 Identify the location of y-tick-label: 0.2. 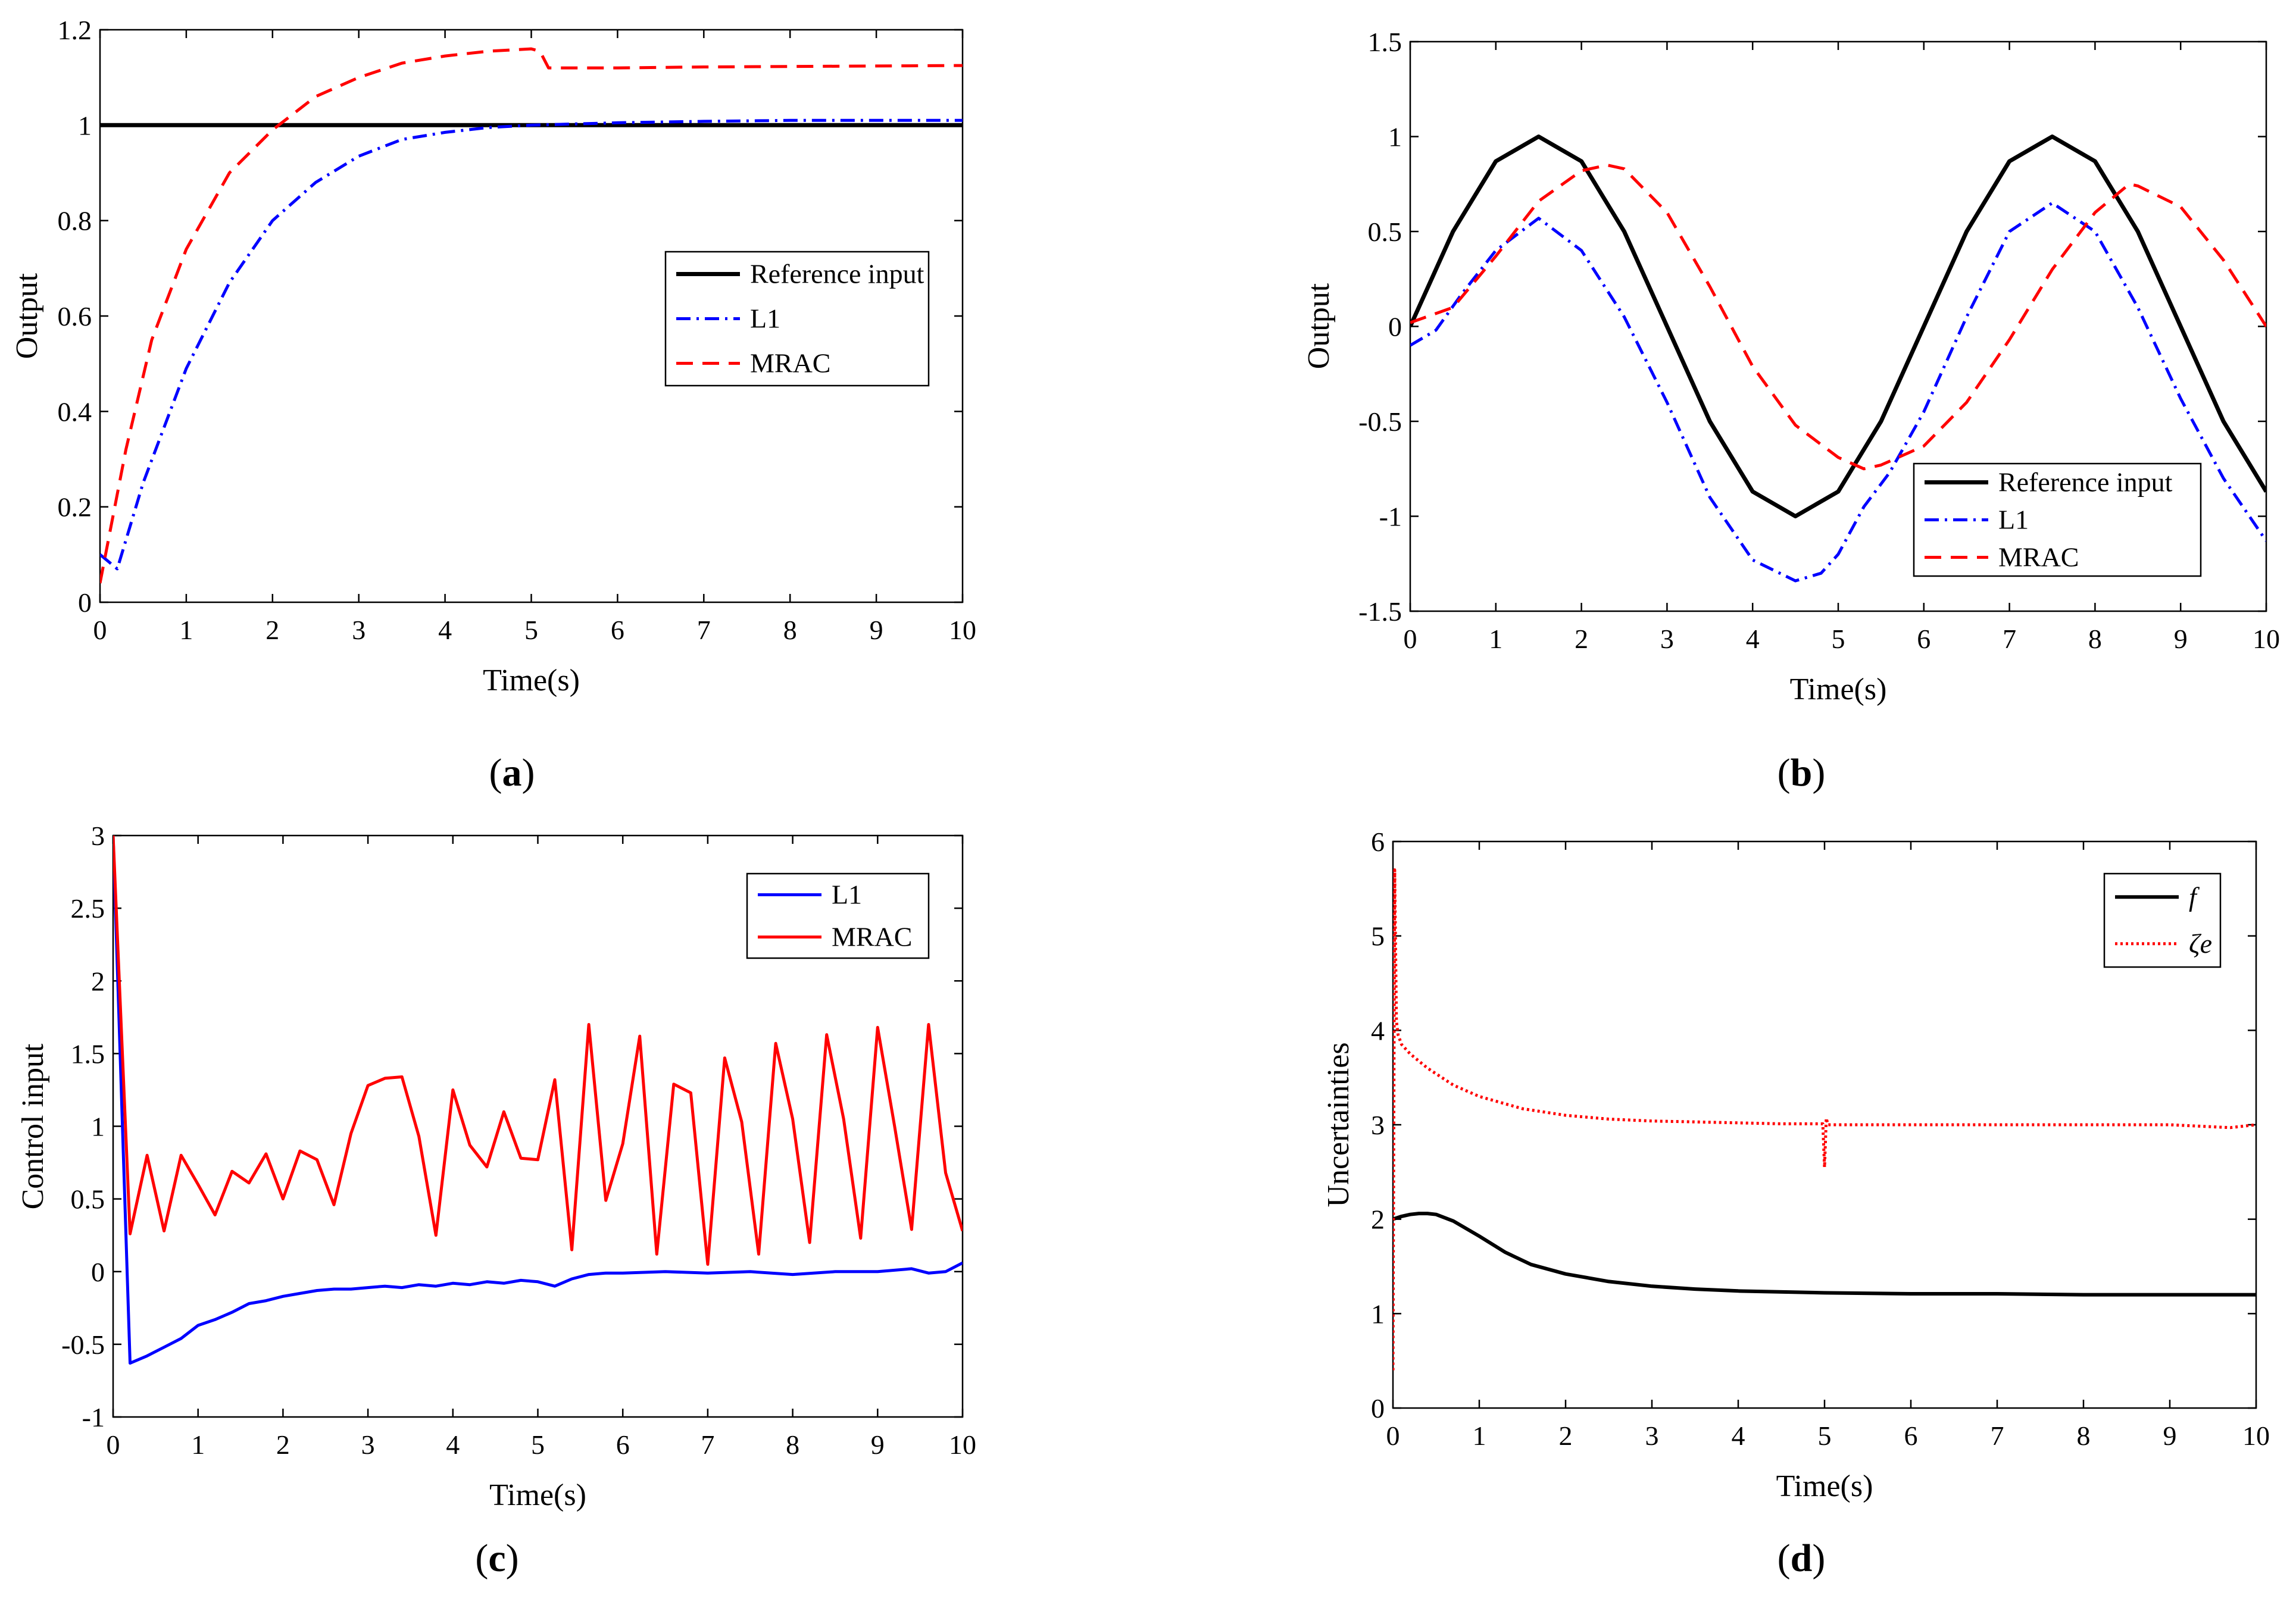
(75, 508).